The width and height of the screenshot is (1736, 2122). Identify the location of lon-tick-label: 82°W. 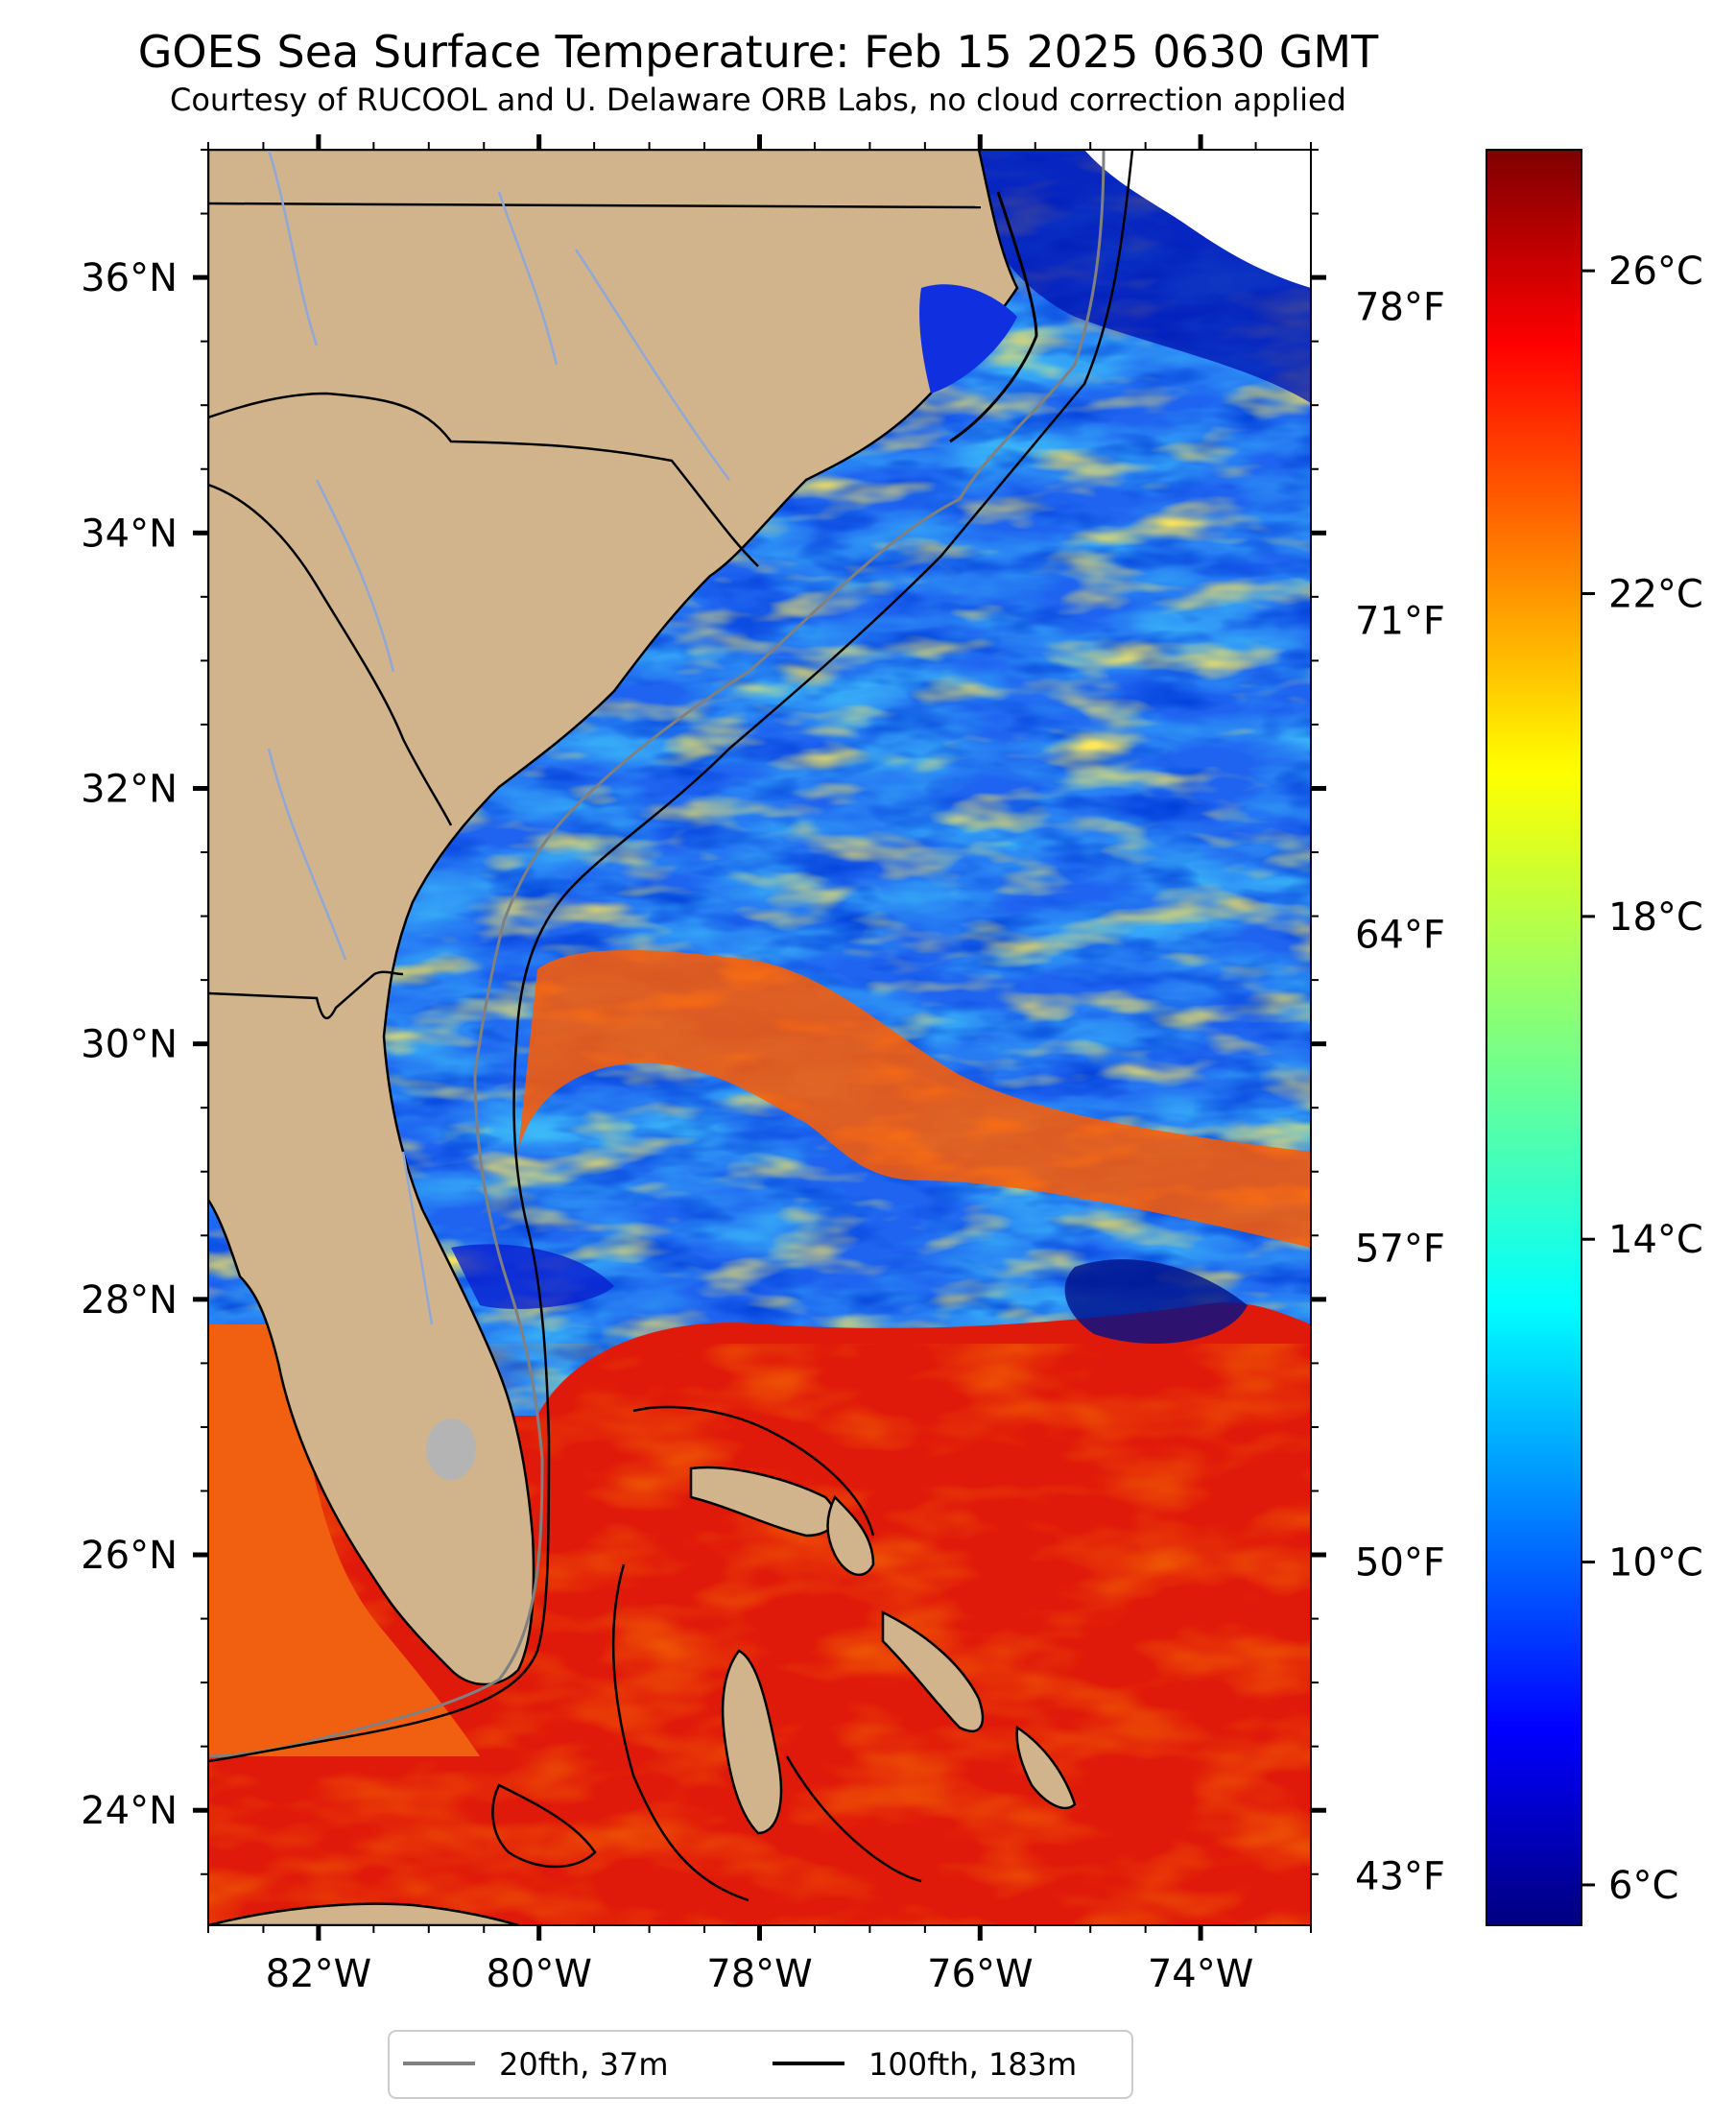
(318, 1974).